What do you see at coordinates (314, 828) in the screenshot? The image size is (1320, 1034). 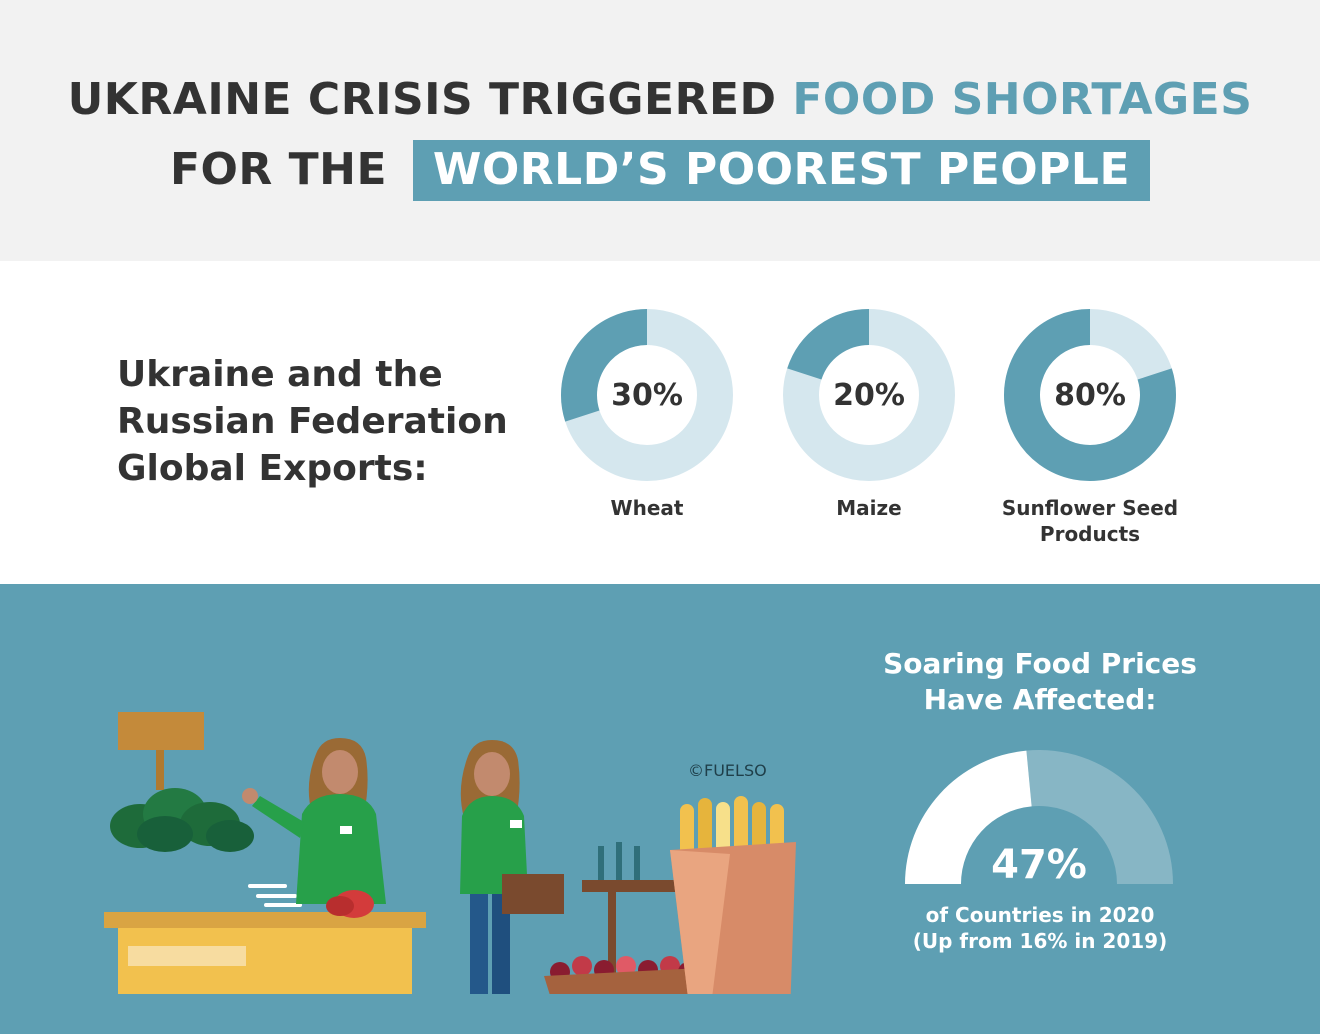 I see `vendor-woman-1-icon` at bounding box center [314, 828].